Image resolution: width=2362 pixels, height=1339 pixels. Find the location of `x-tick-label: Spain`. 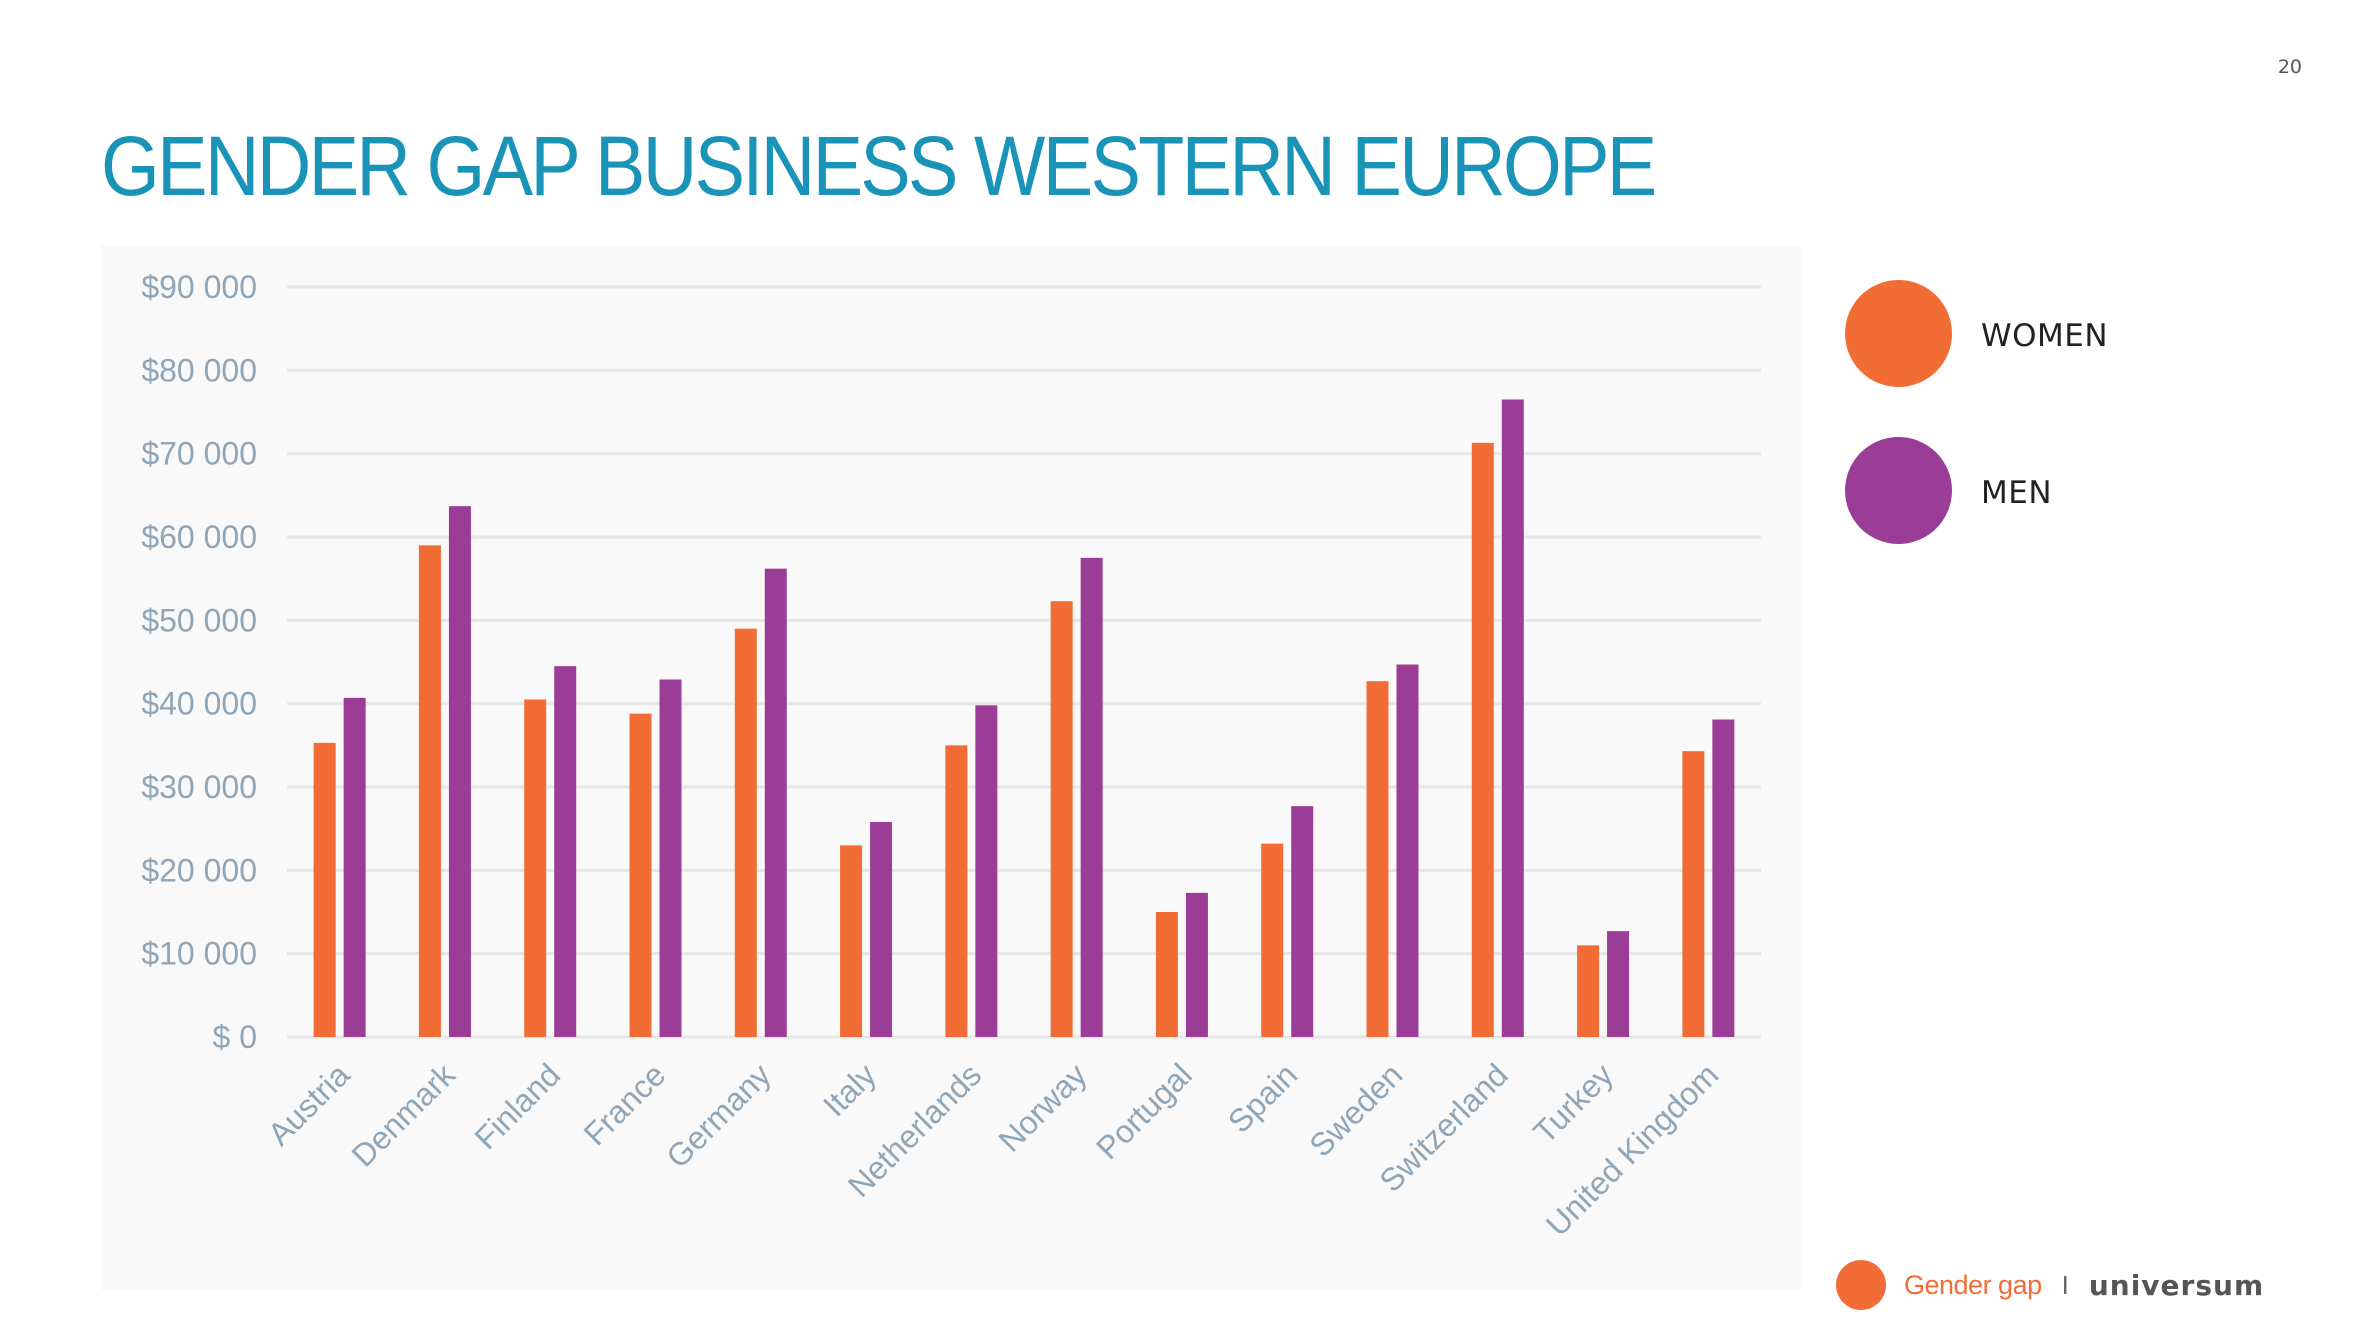

x-tick-label: Spain is located at coordinates (1262, 1097).